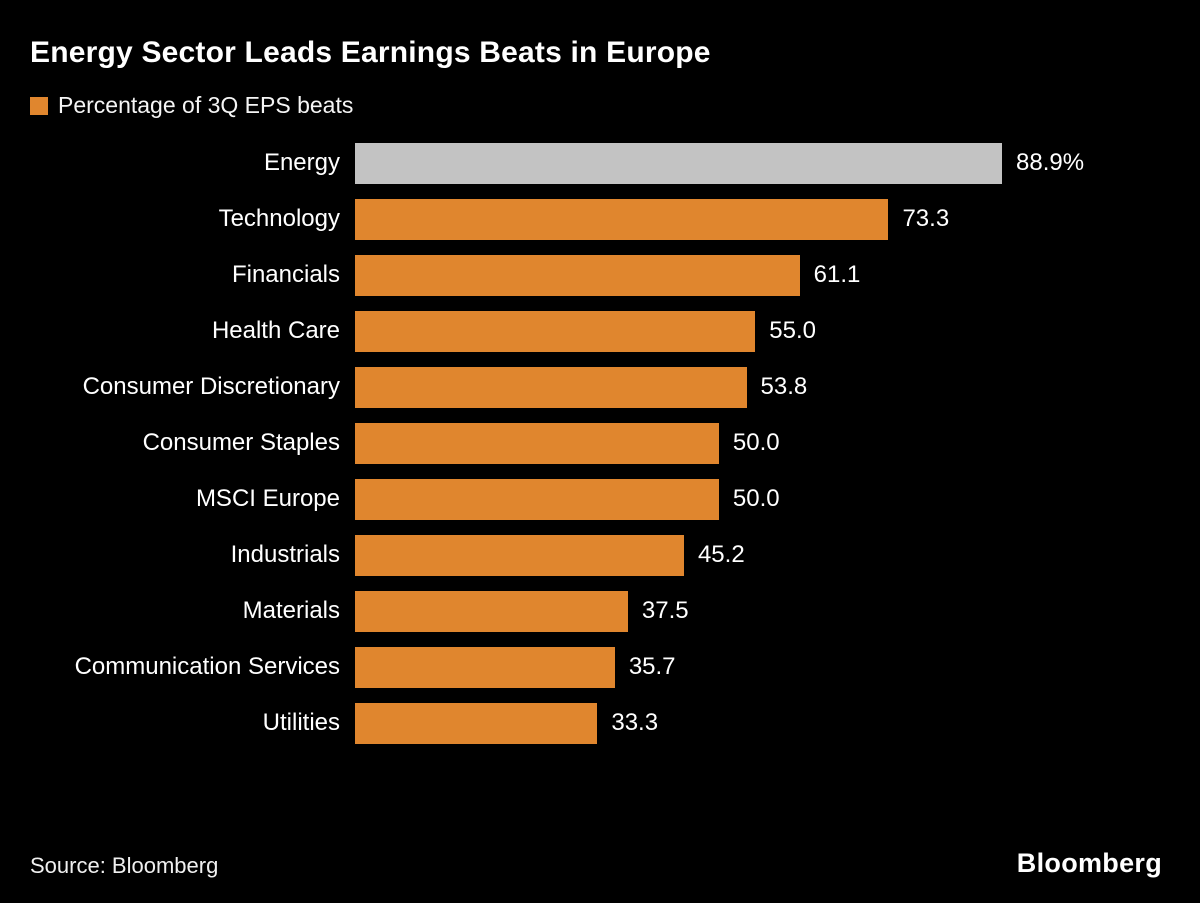  I want to click on bar-area: 53.8, so click(762, 387).